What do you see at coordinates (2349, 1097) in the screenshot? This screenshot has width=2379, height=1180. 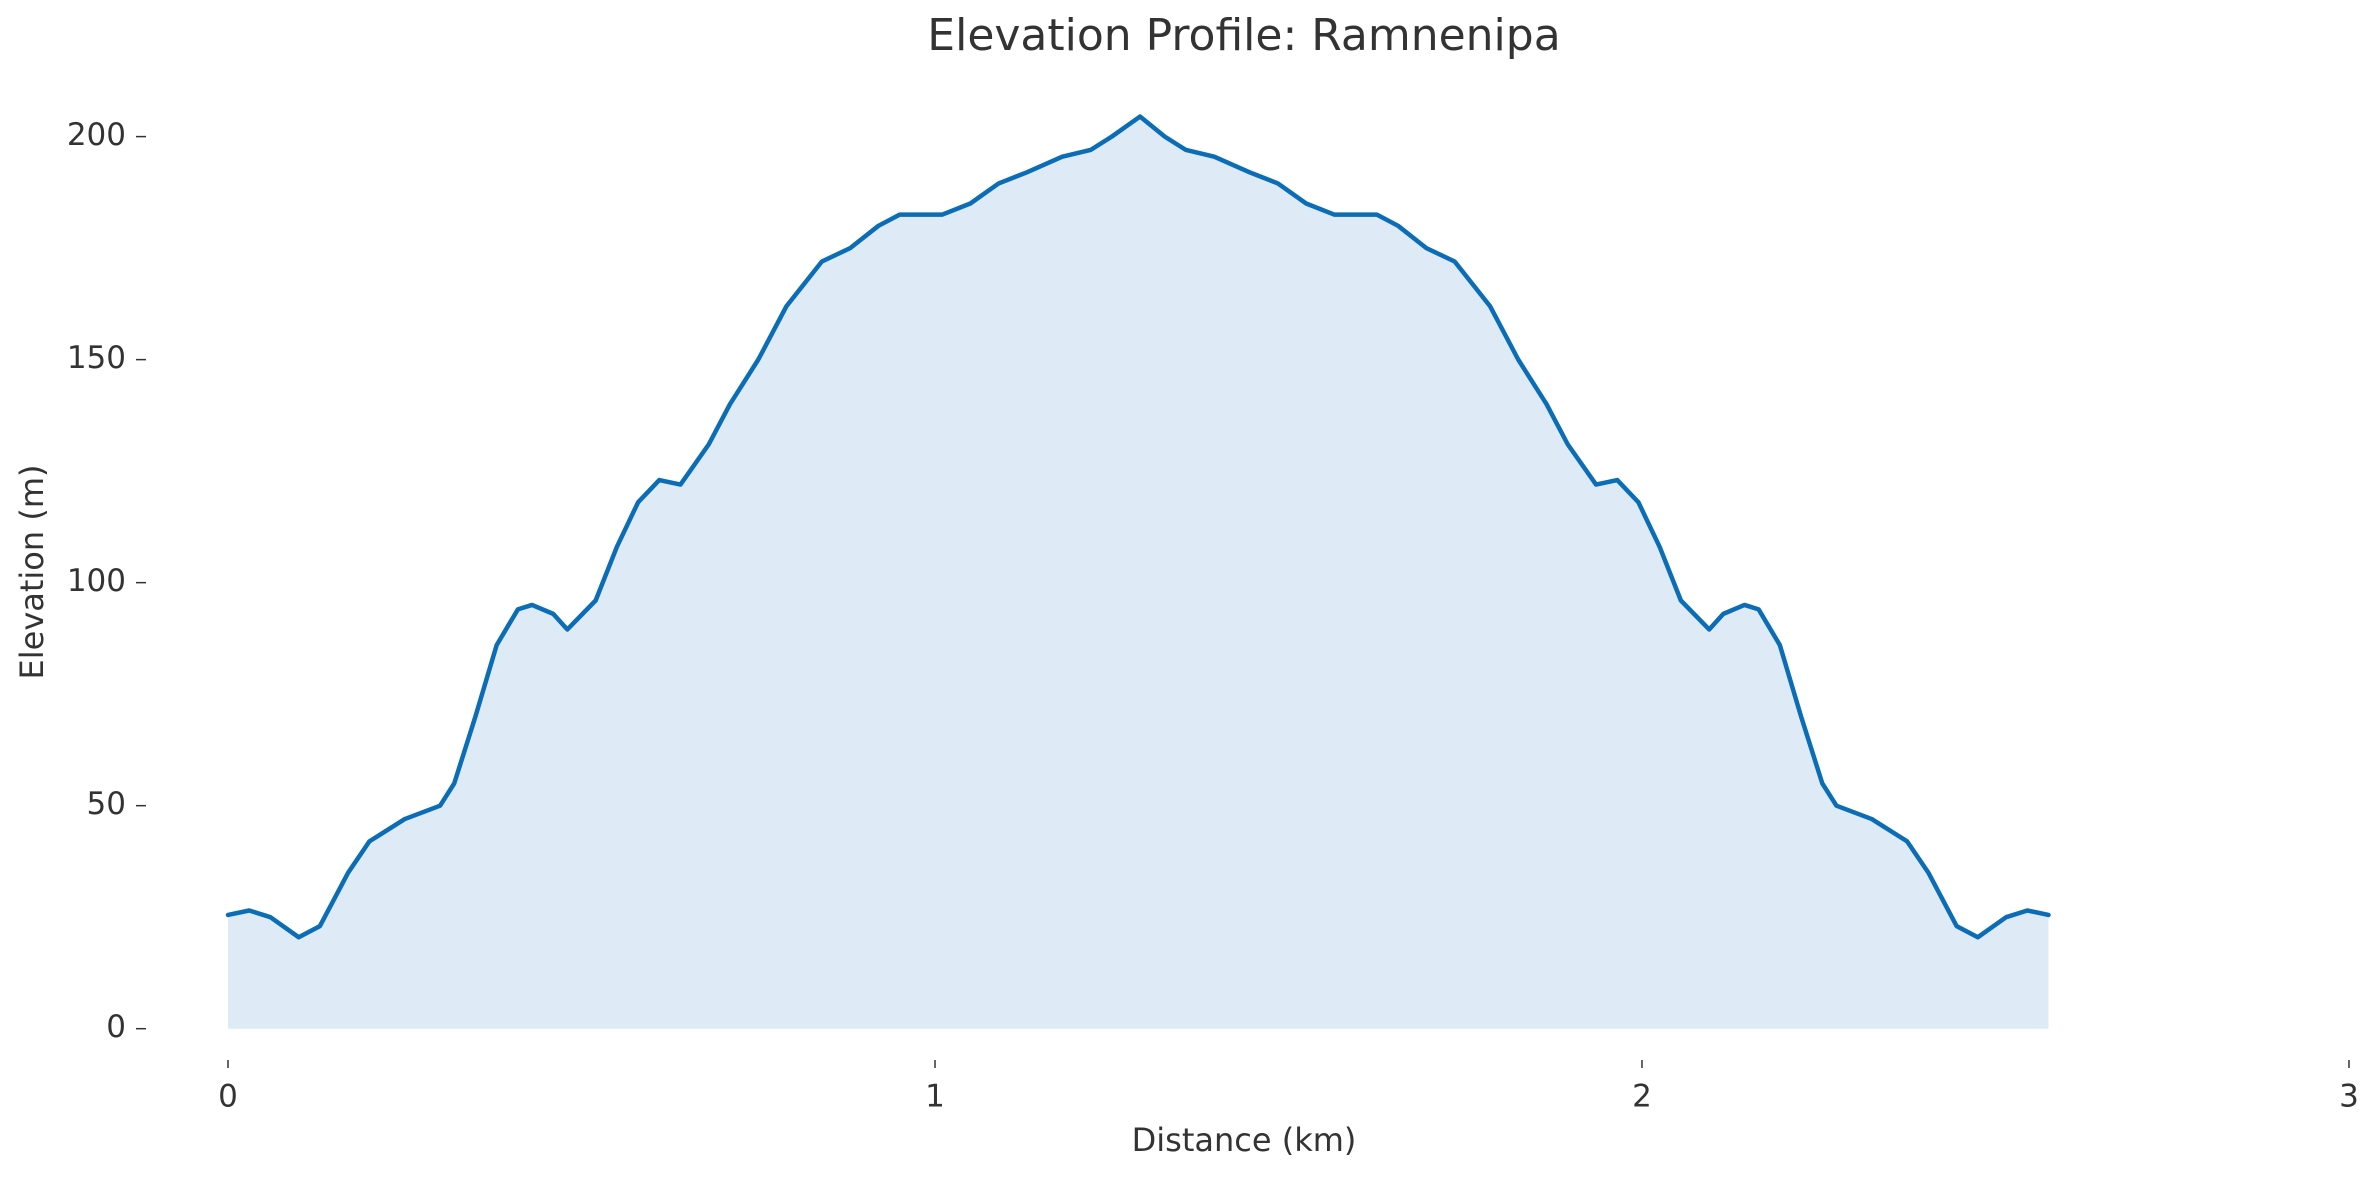 I see `x-tick-label: 3` at bounding box center [2349, 1097].